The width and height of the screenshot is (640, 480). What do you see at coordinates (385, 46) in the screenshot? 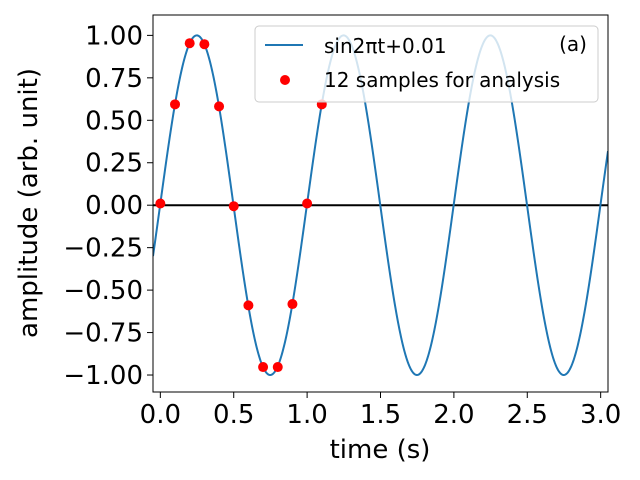
I see `legend-label-sine: sin2πt+0.01` at bounding box center [385, 46].